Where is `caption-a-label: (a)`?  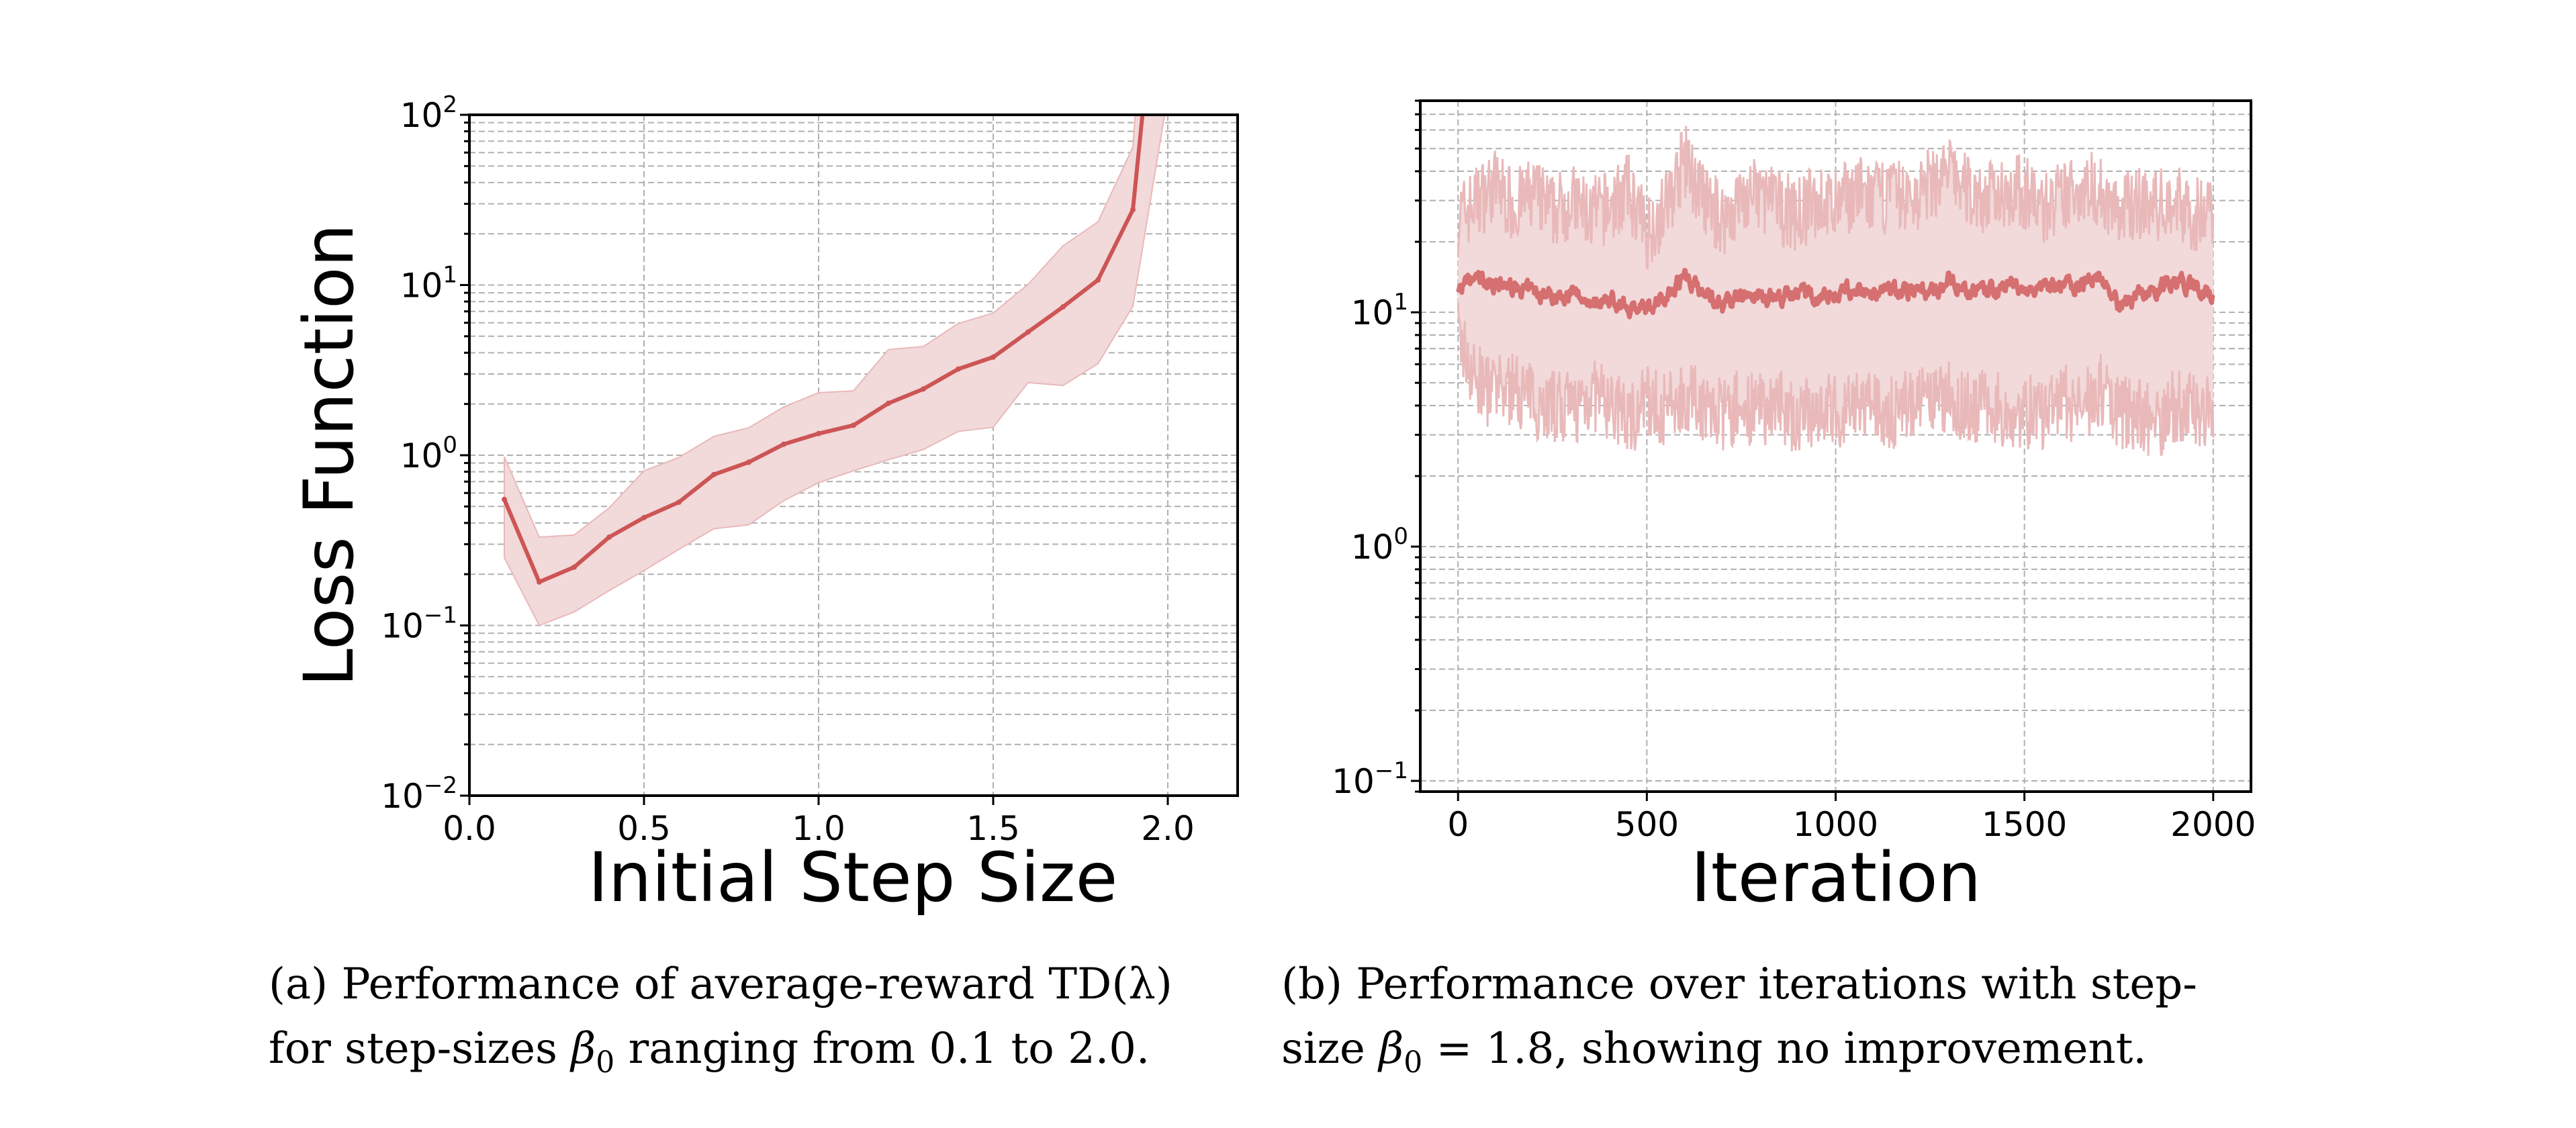 caption-a-label: (a) is located at coordinates (298, 984).